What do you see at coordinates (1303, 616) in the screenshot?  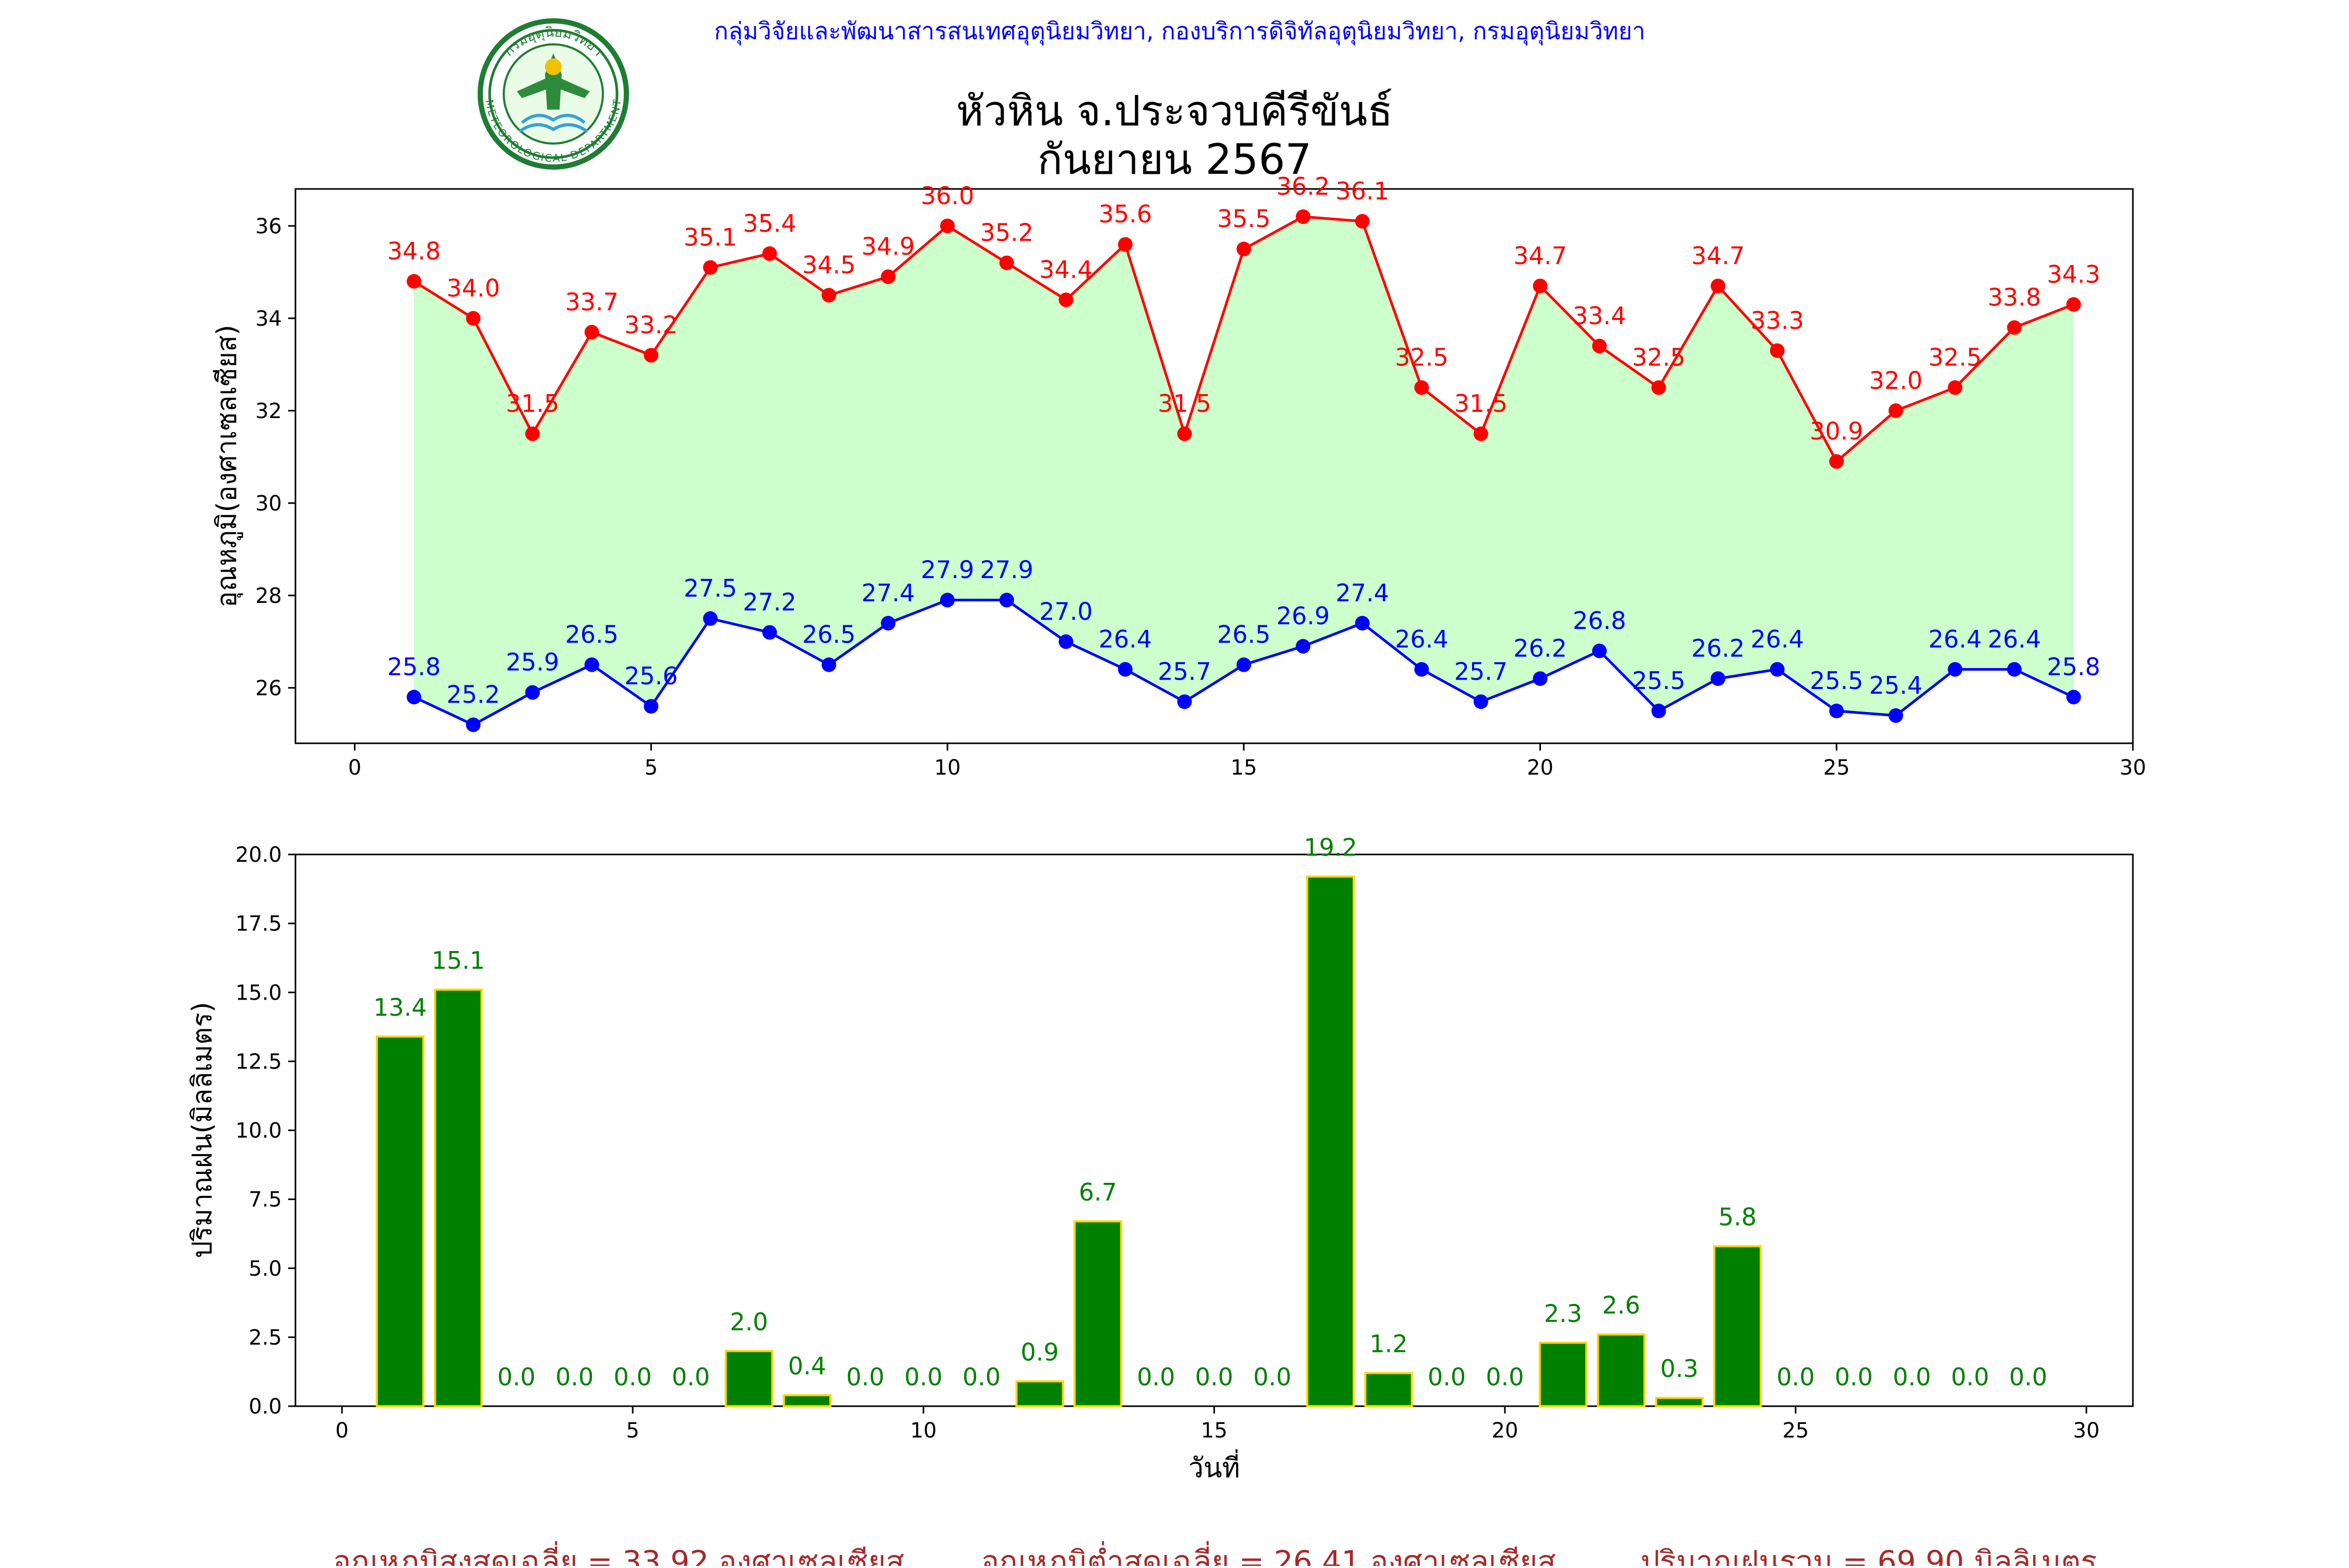 I see `tmin-data-label: 26.9` at bounding box center [1303, 616].